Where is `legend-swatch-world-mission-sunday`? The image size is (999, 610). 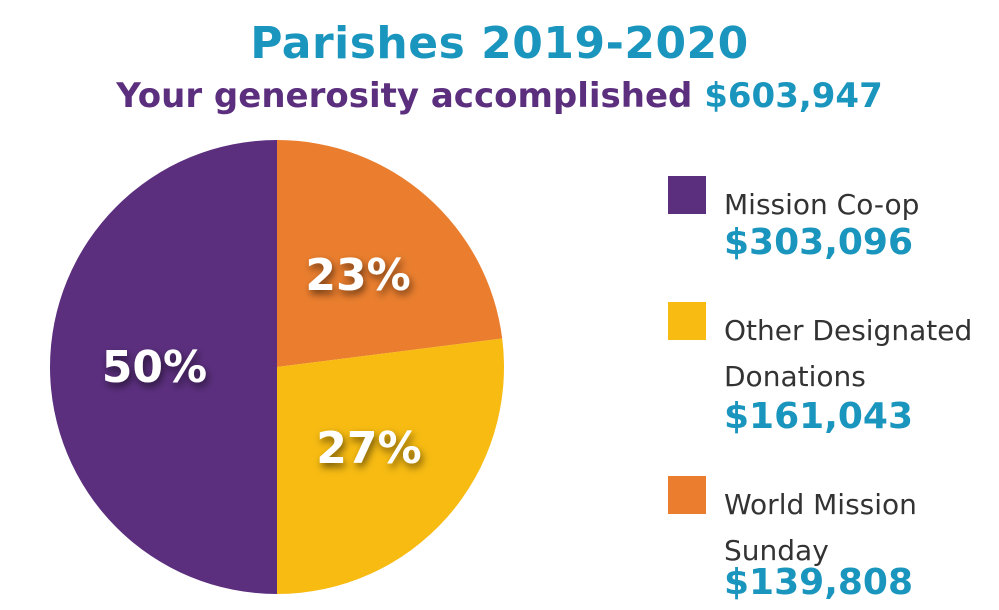 legend-swatch-world-mission-sunday is located at coordinates (687, 495).